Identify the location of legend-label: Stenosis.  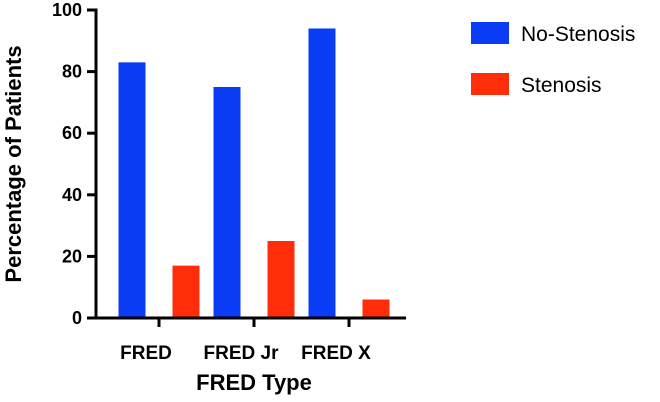
(561, 85).